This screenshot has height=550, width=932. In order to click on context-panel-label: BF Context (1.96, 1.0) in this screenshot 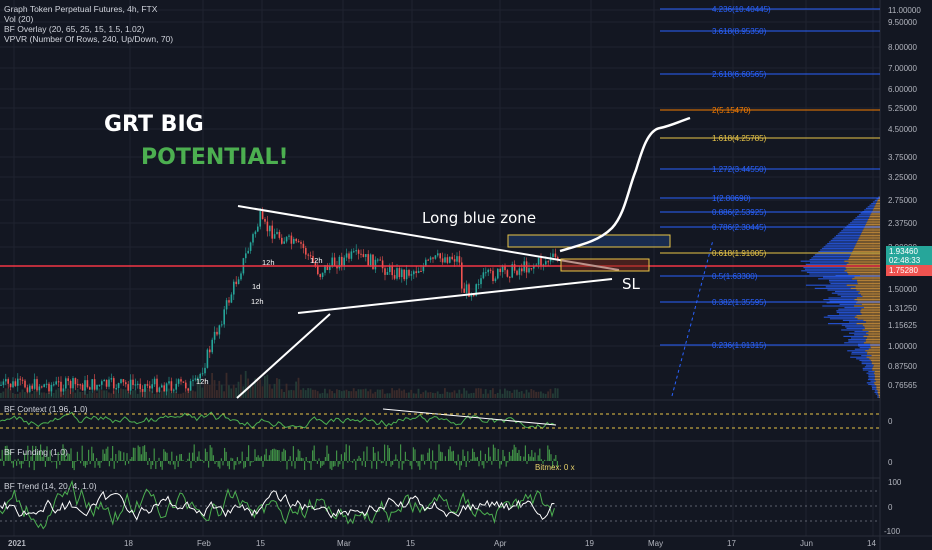, I will do `click(46, 409)`.